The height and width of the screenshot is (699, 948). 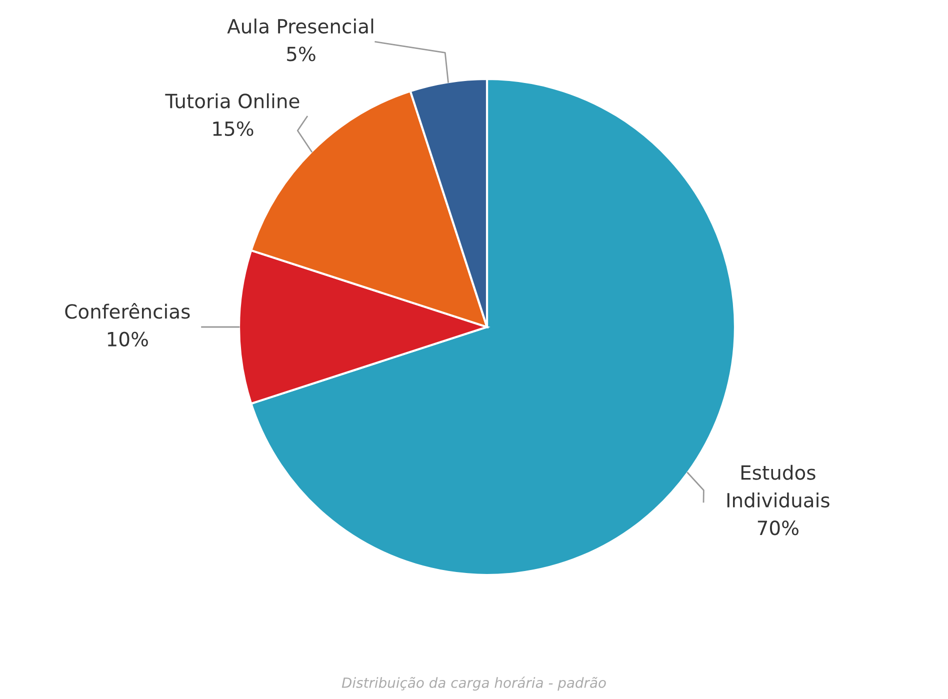 What do you see at coordinates (301, 54) in the screenshot?
I see `data-label: 5%` at bounding box center [301, 54].